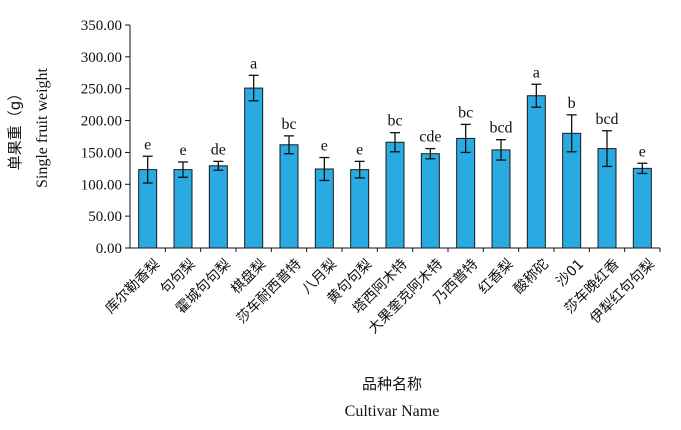 The height and width of the screenshot is (430, 681). I want to click on significance-label: cde, so click(430, 137).